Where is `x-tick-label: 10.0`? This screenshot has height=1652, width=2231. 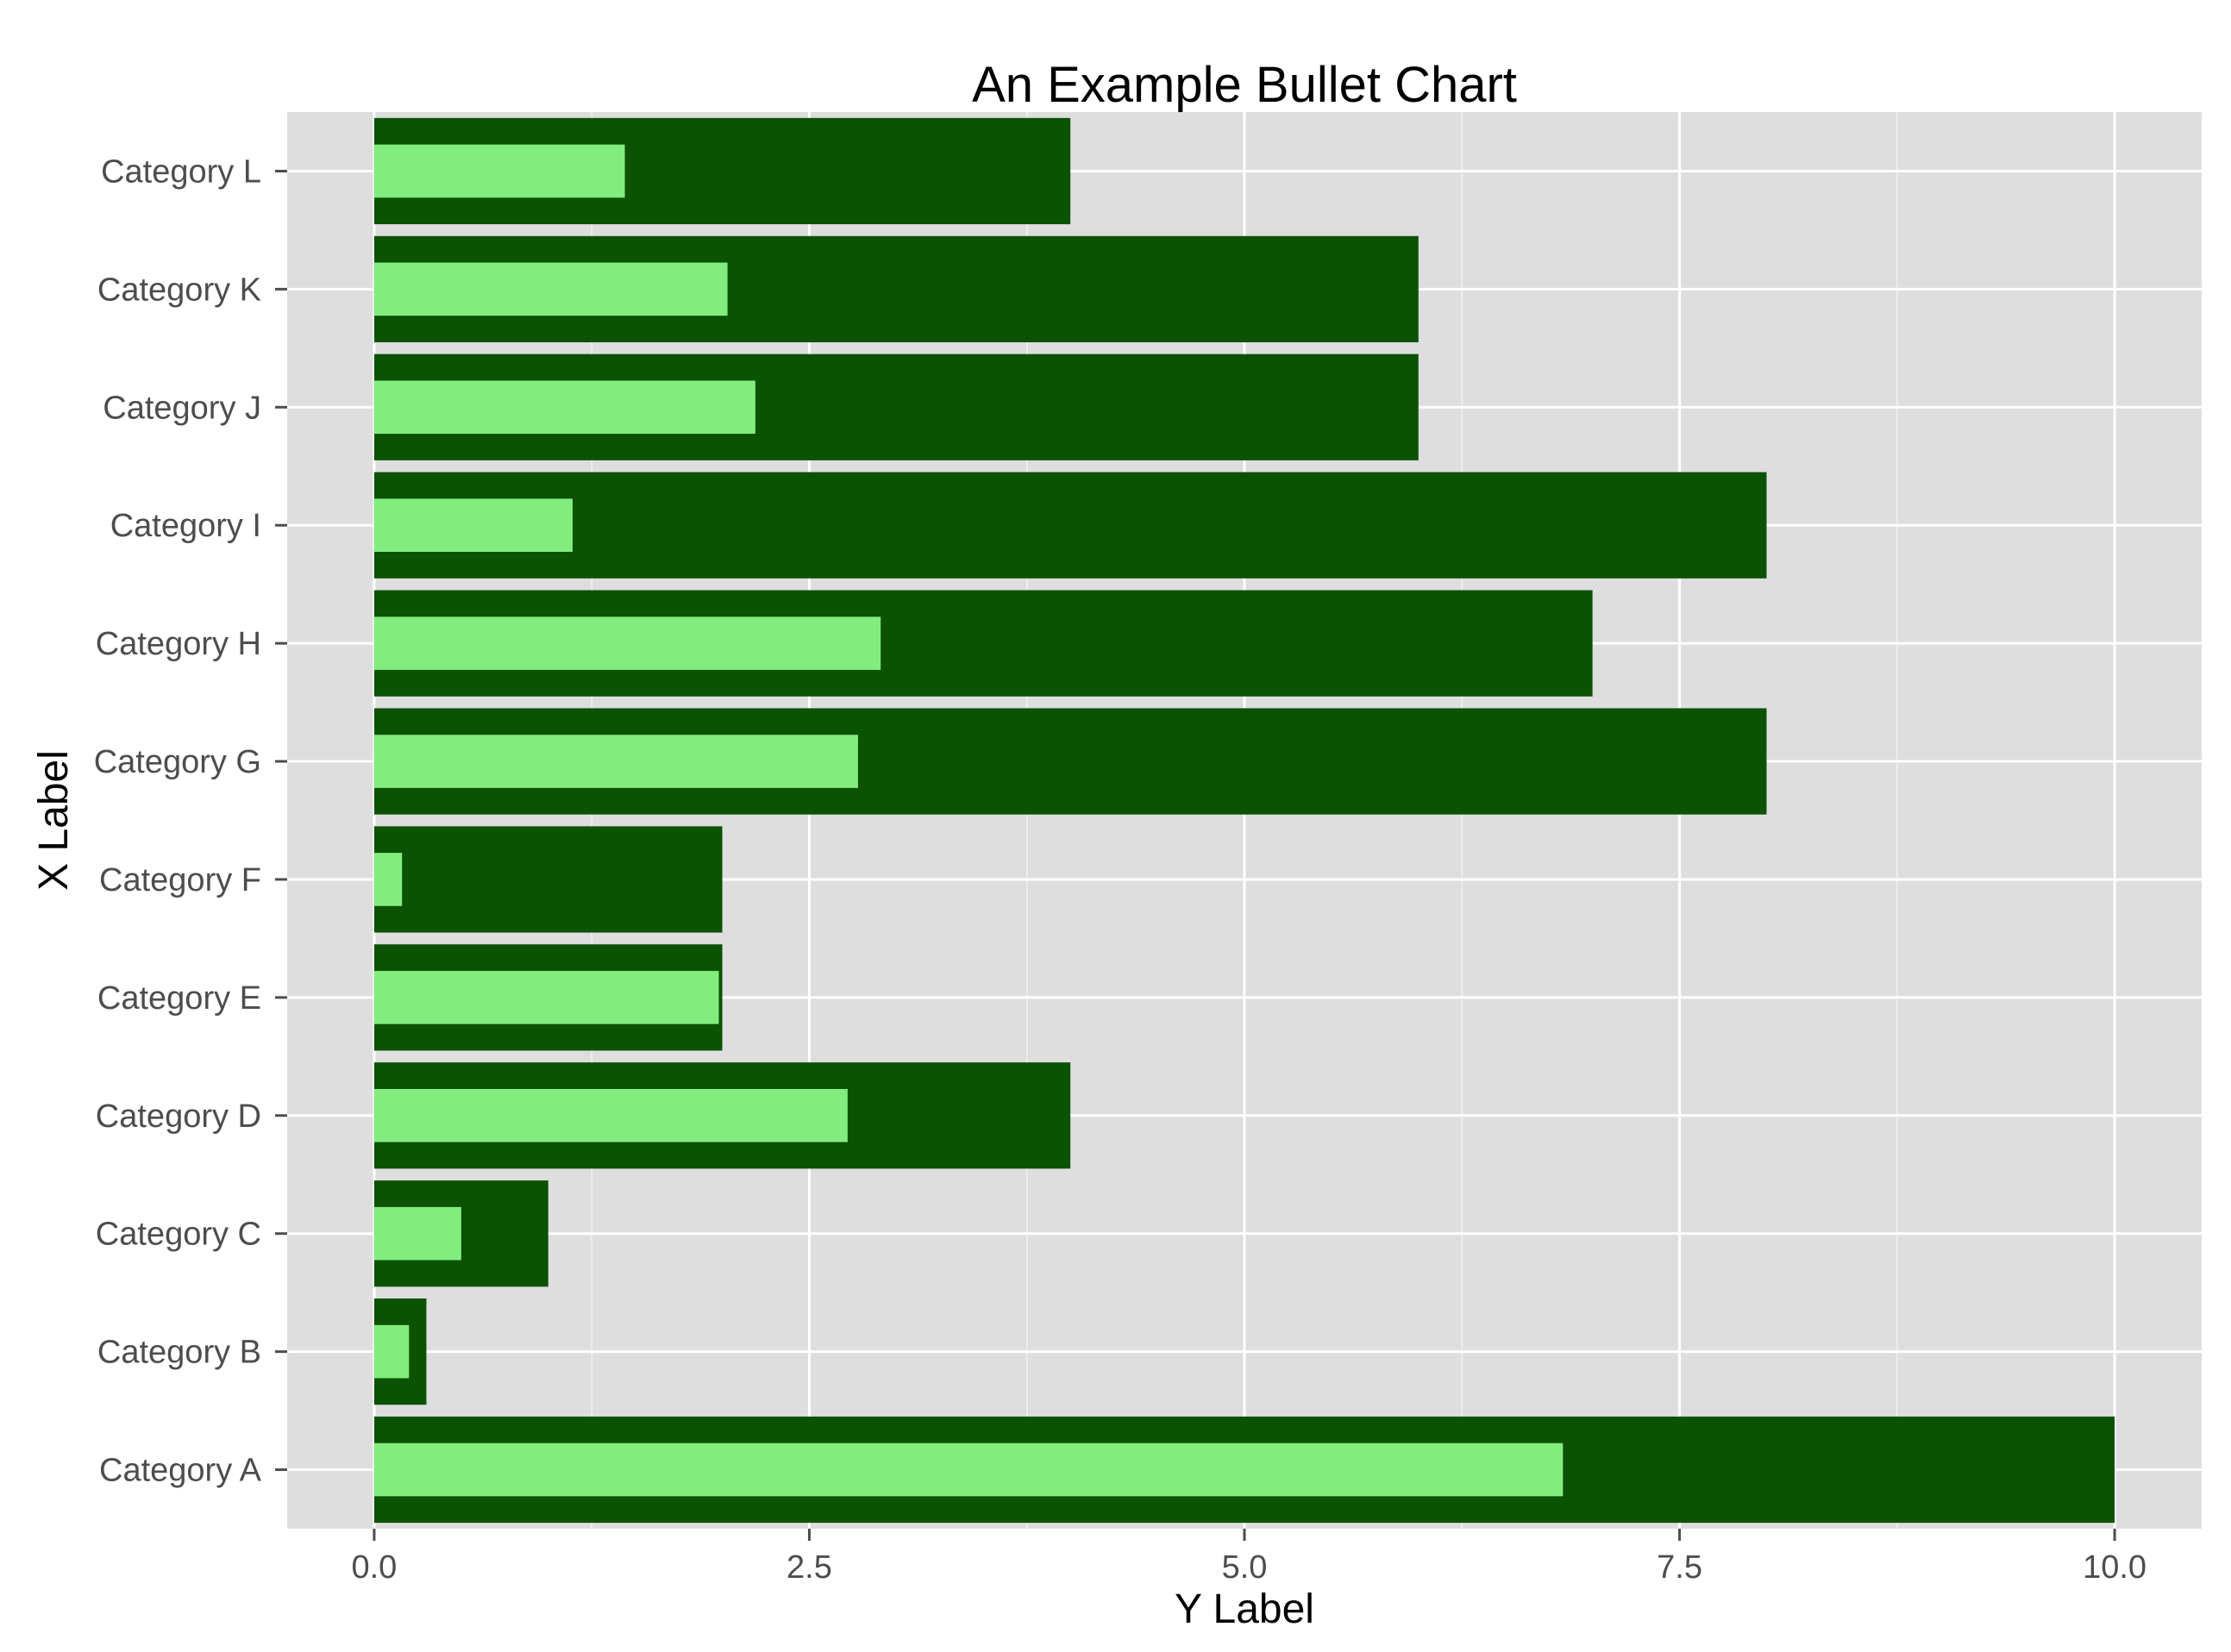 x-tick-label: 10.0 is located at coordinates (2114, 1567).